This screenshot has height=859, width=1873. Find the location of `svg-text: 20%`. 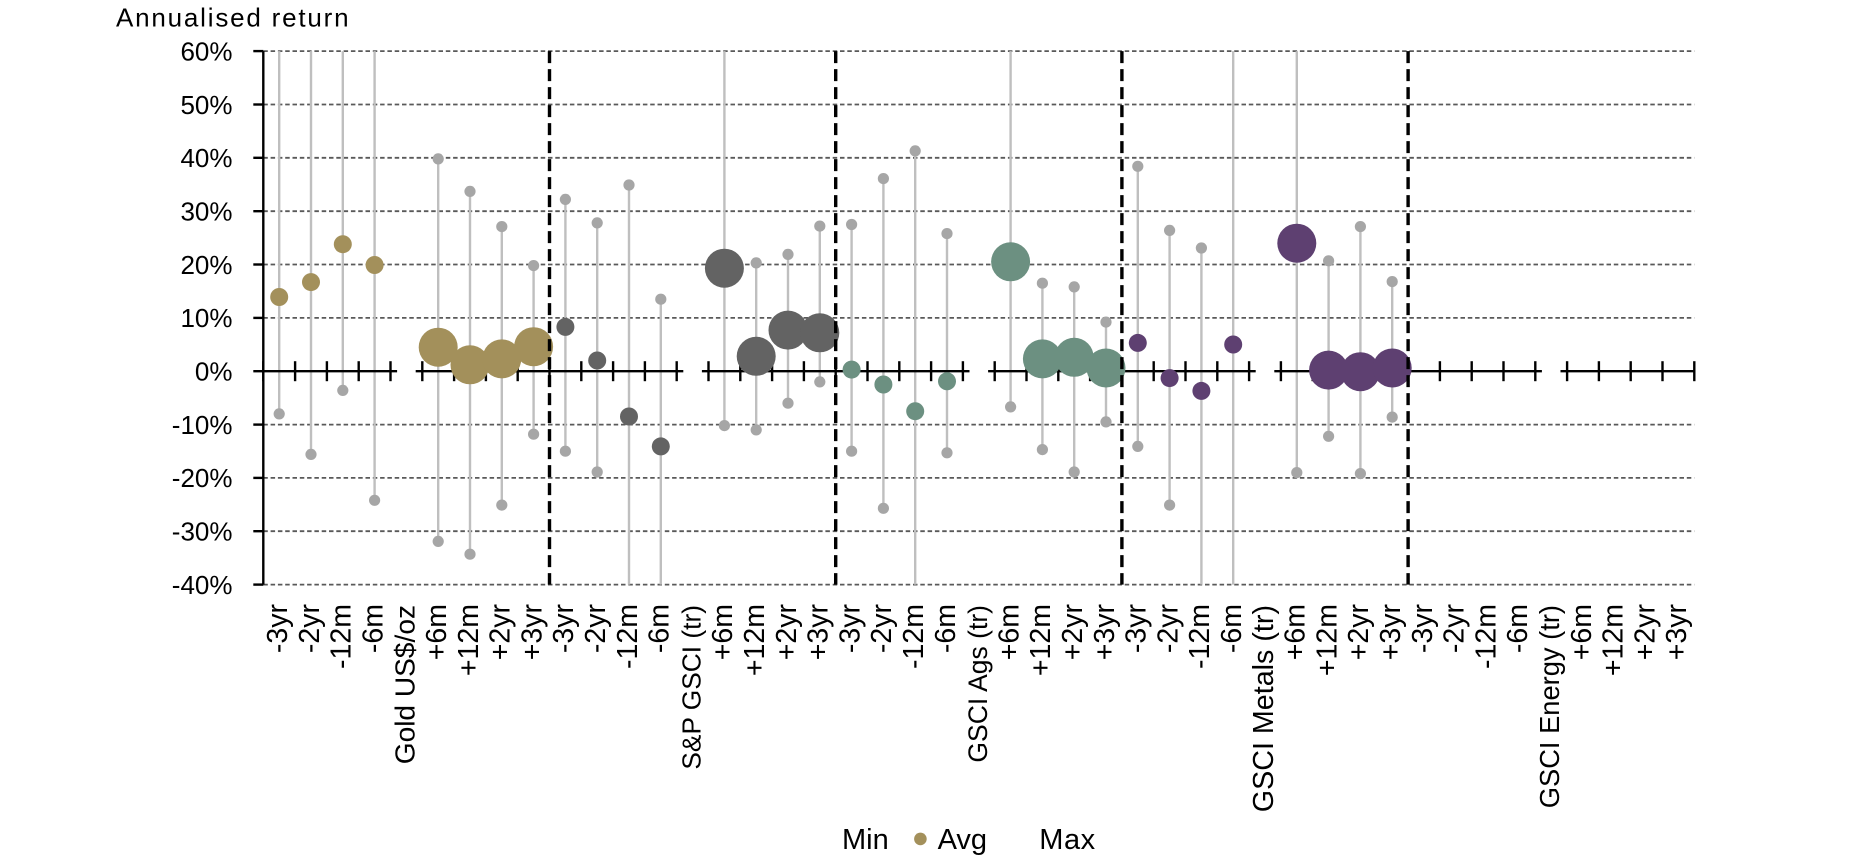

svg-text: 20% is located at coordinates (206, 265).